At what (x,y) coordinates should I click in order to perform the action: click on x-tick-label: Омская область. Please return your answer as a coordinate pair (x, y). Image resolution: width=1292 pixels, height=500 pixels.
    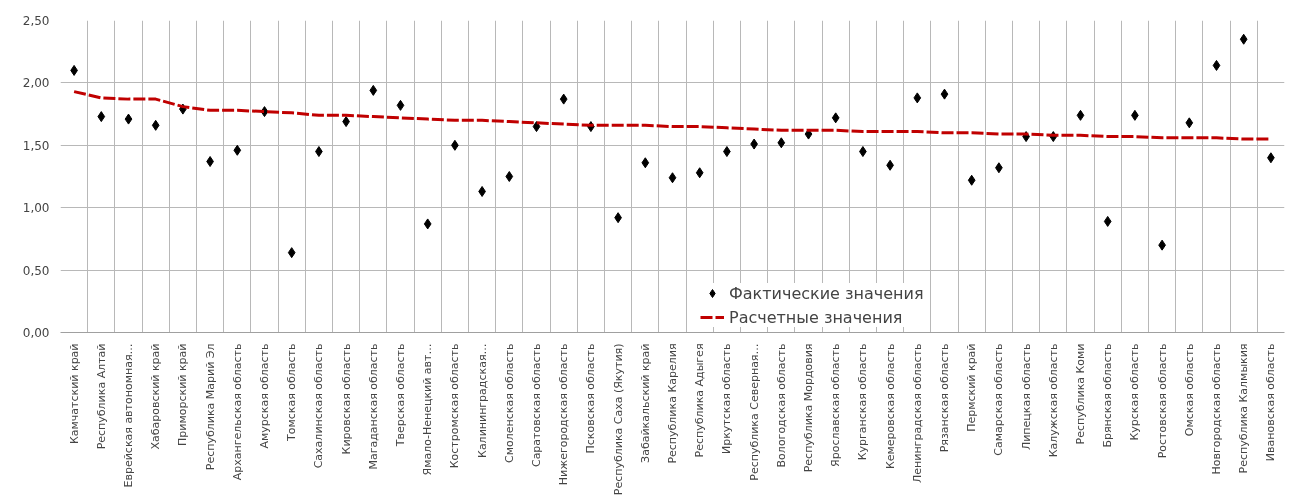
    Looking at the image, I should click on (1189, 390).